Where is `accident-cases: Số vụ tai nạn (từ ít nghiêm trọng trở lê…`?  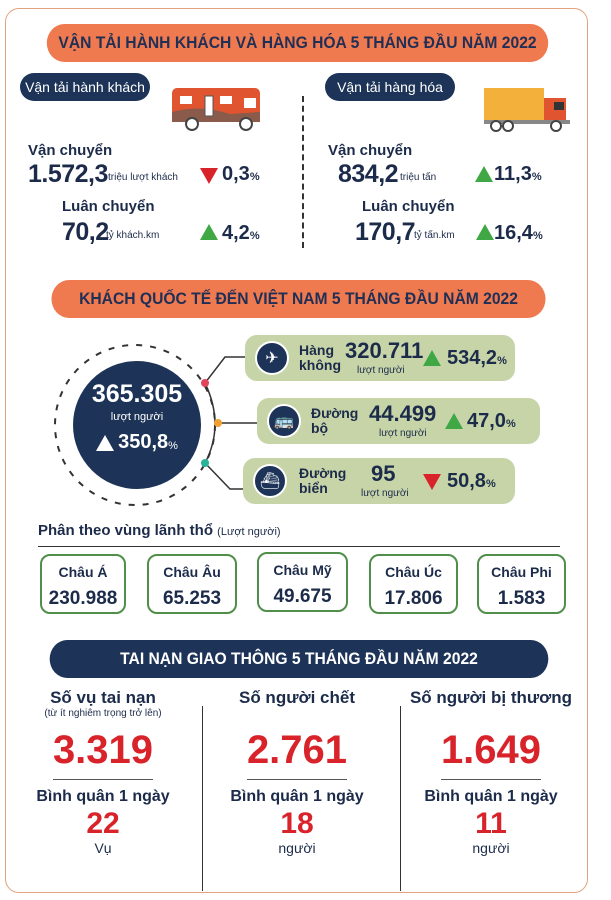
accident-cases: Số vụ tai nạn (từ ít nghiêm trọng trở lê… is located at coordinates (103, 772).